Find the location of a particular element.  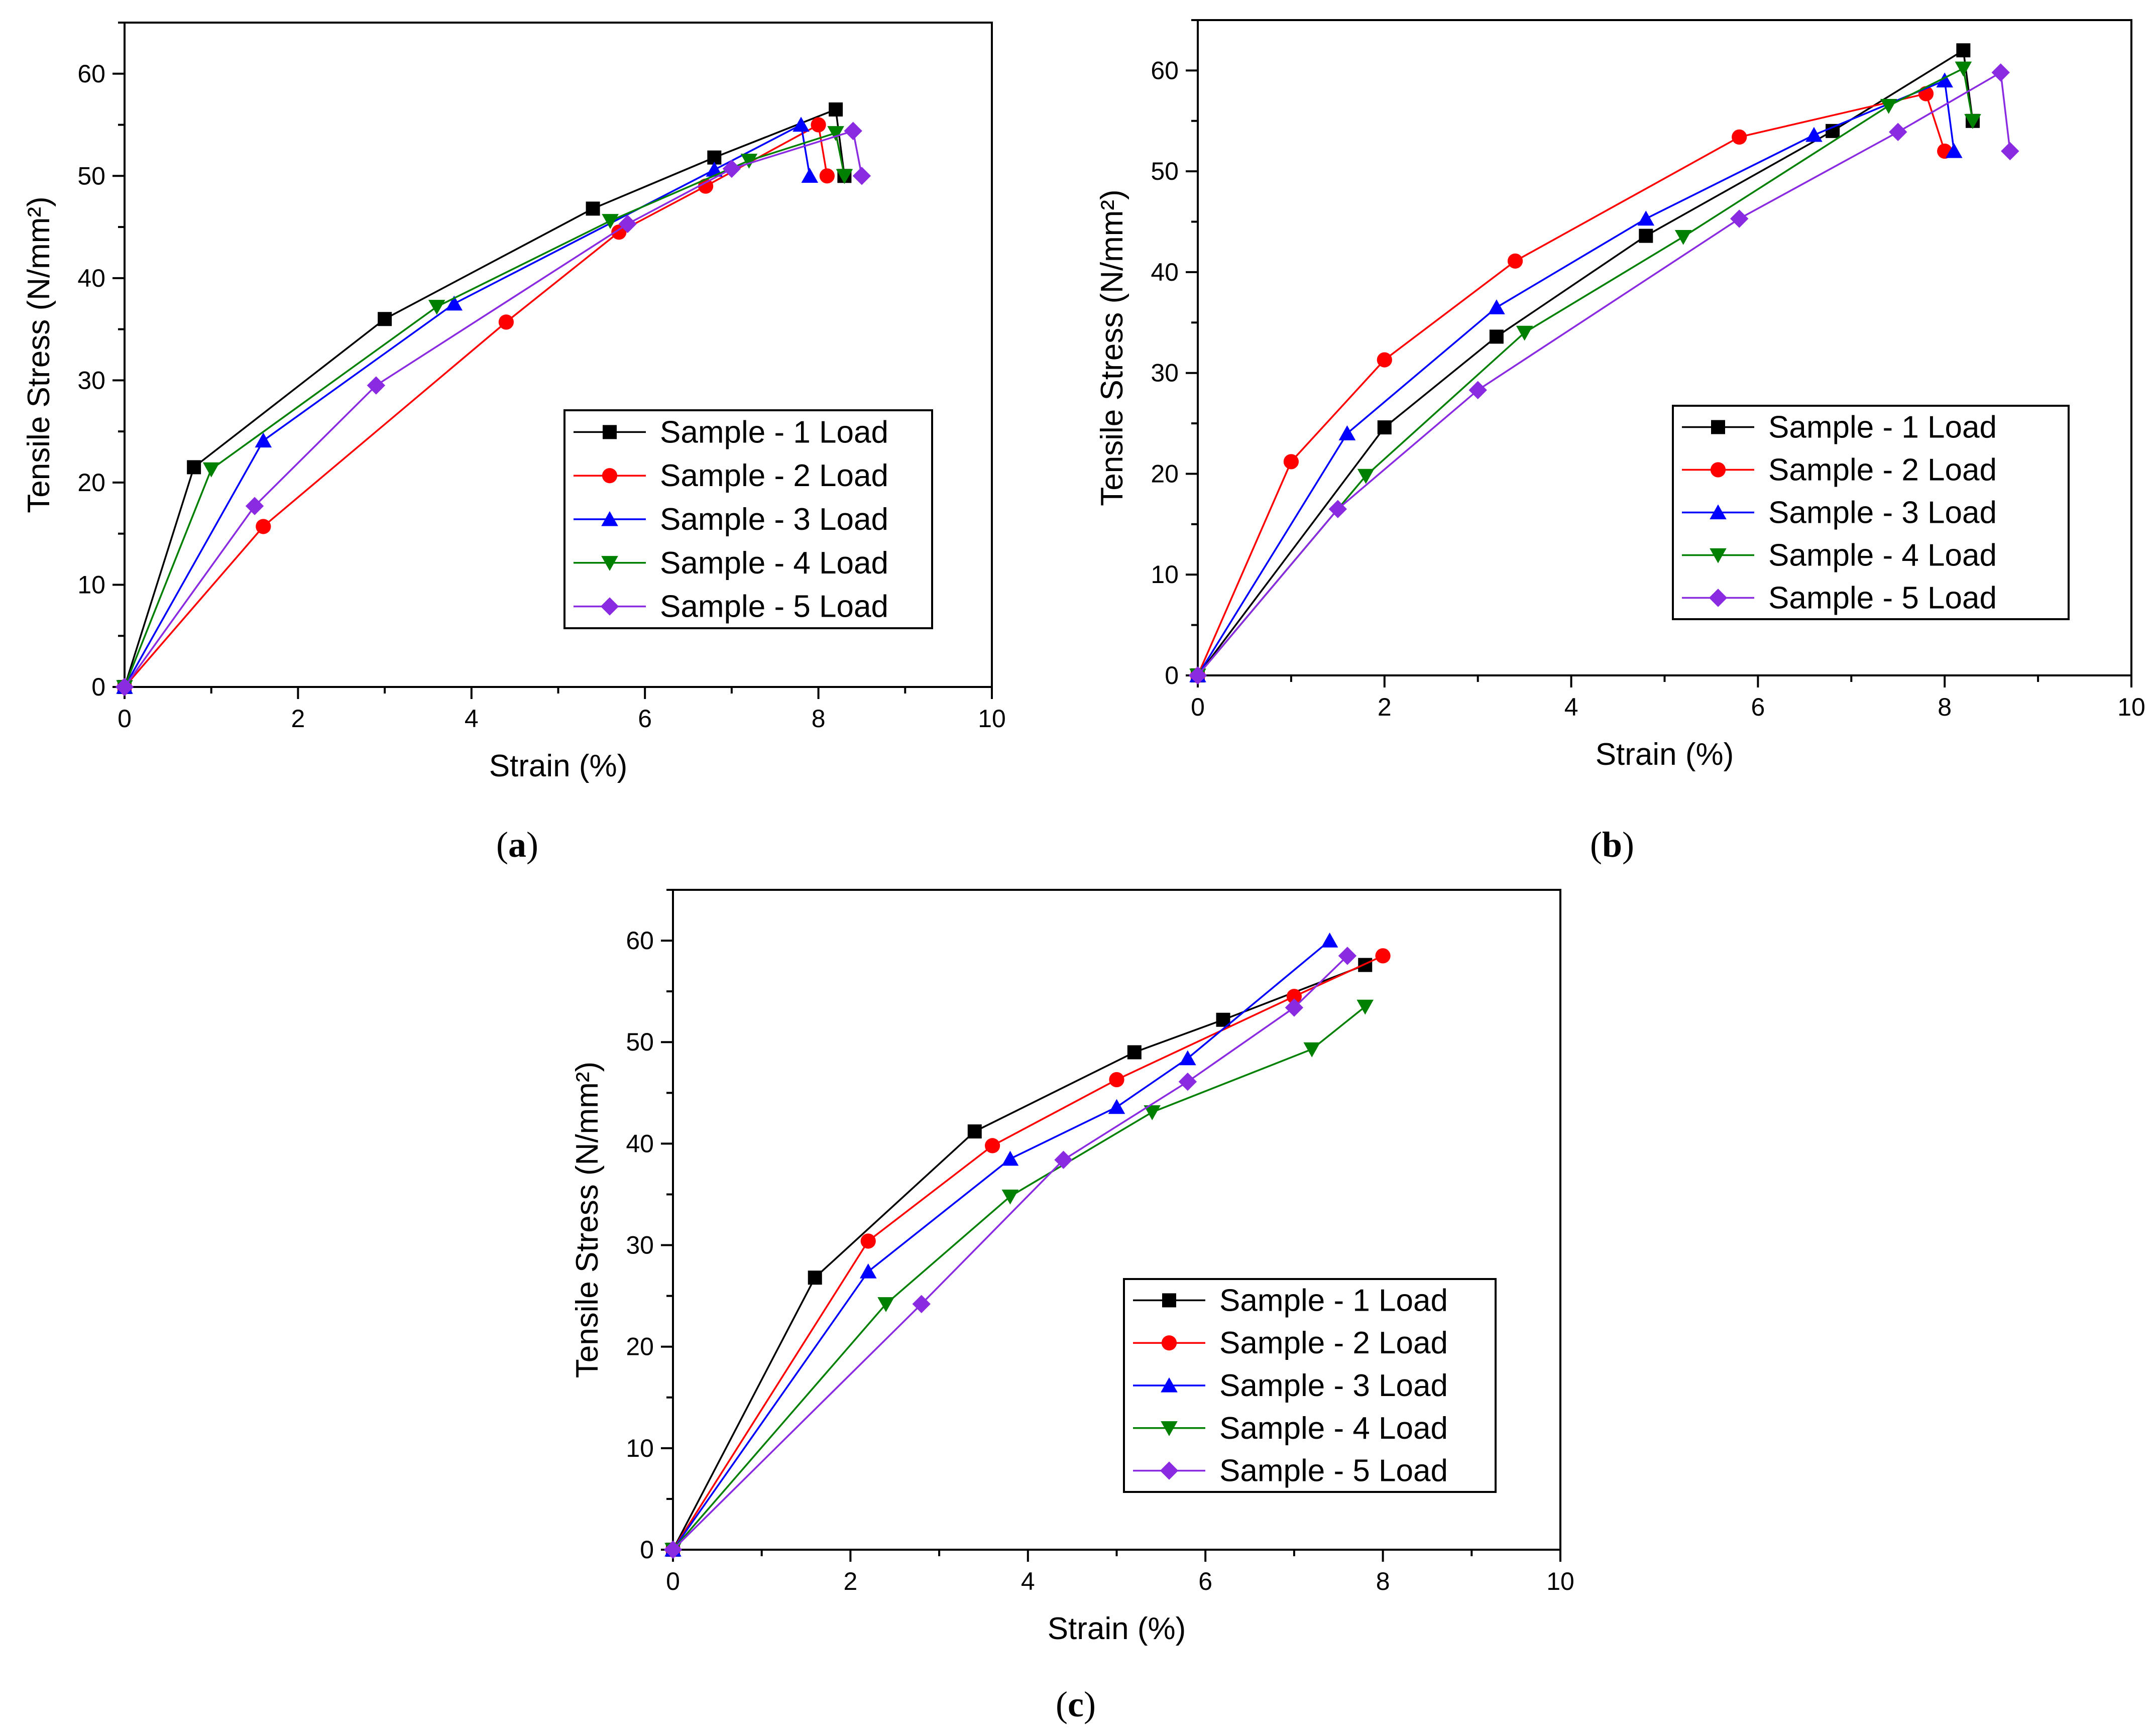

legend-entry: Sample - 5 Load is located at coordinates (1333, 1471).